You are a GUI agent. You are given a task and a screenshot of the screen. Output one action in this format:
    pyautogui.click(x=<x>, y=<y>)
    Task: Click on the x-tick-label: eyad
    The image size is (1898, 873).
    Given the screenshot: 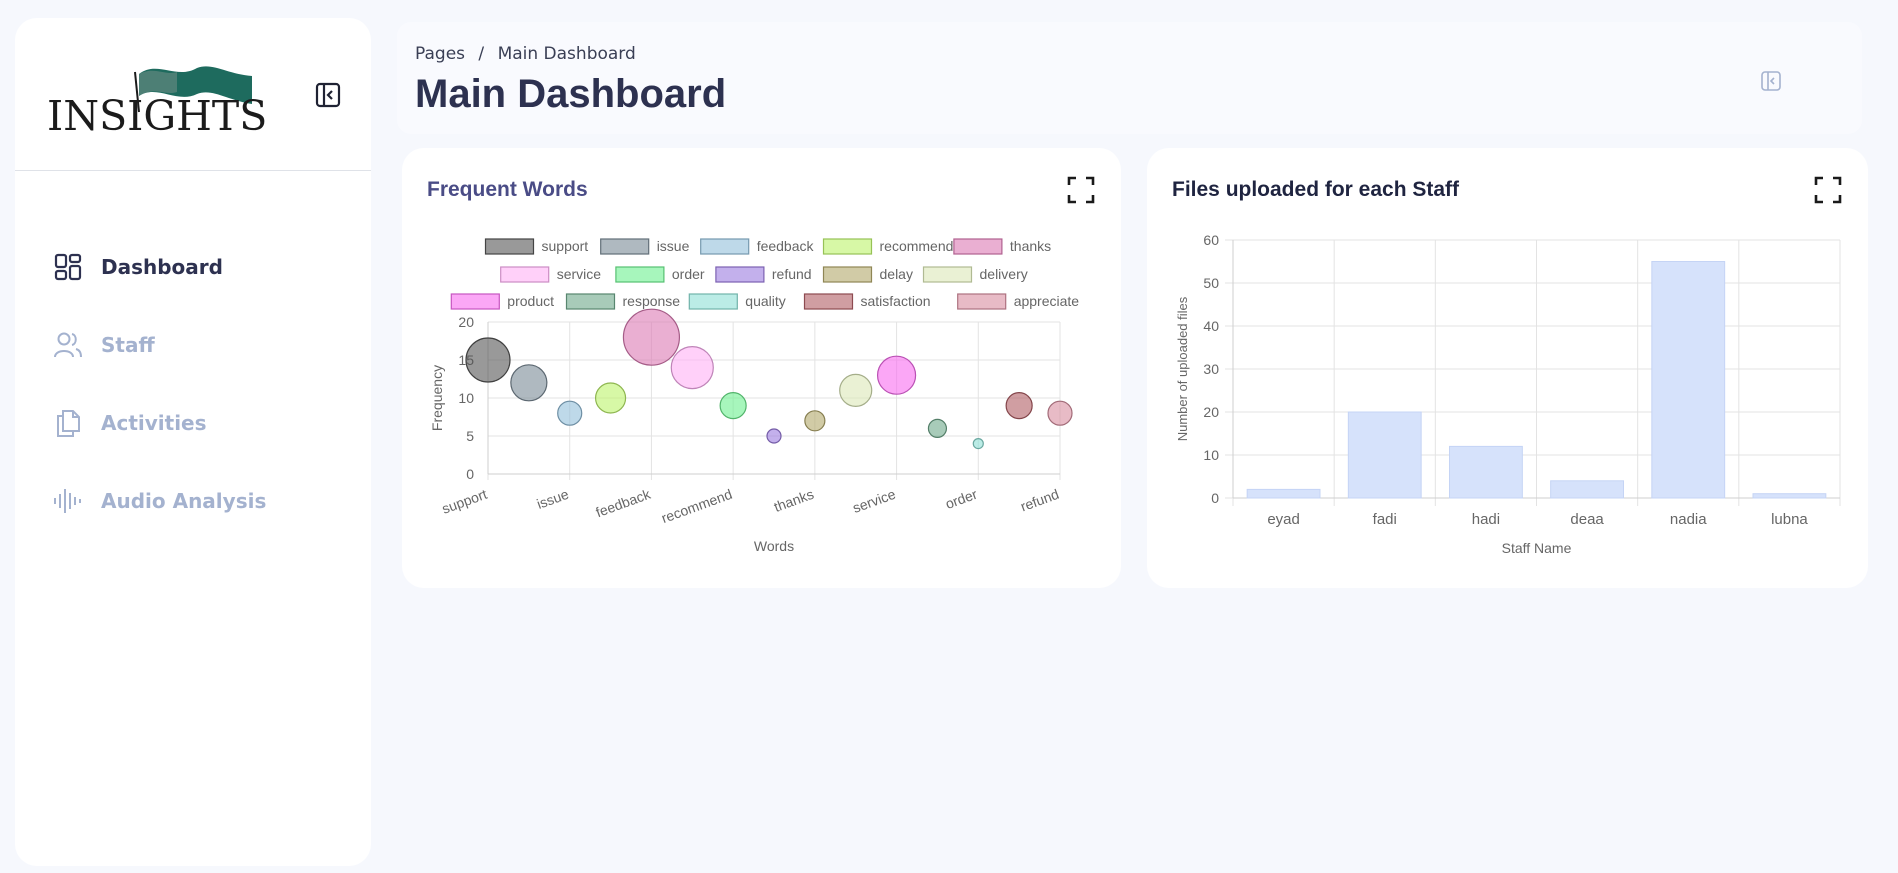 What is the action you would take?
    pyautogui.click(x=1283, y=519)
    